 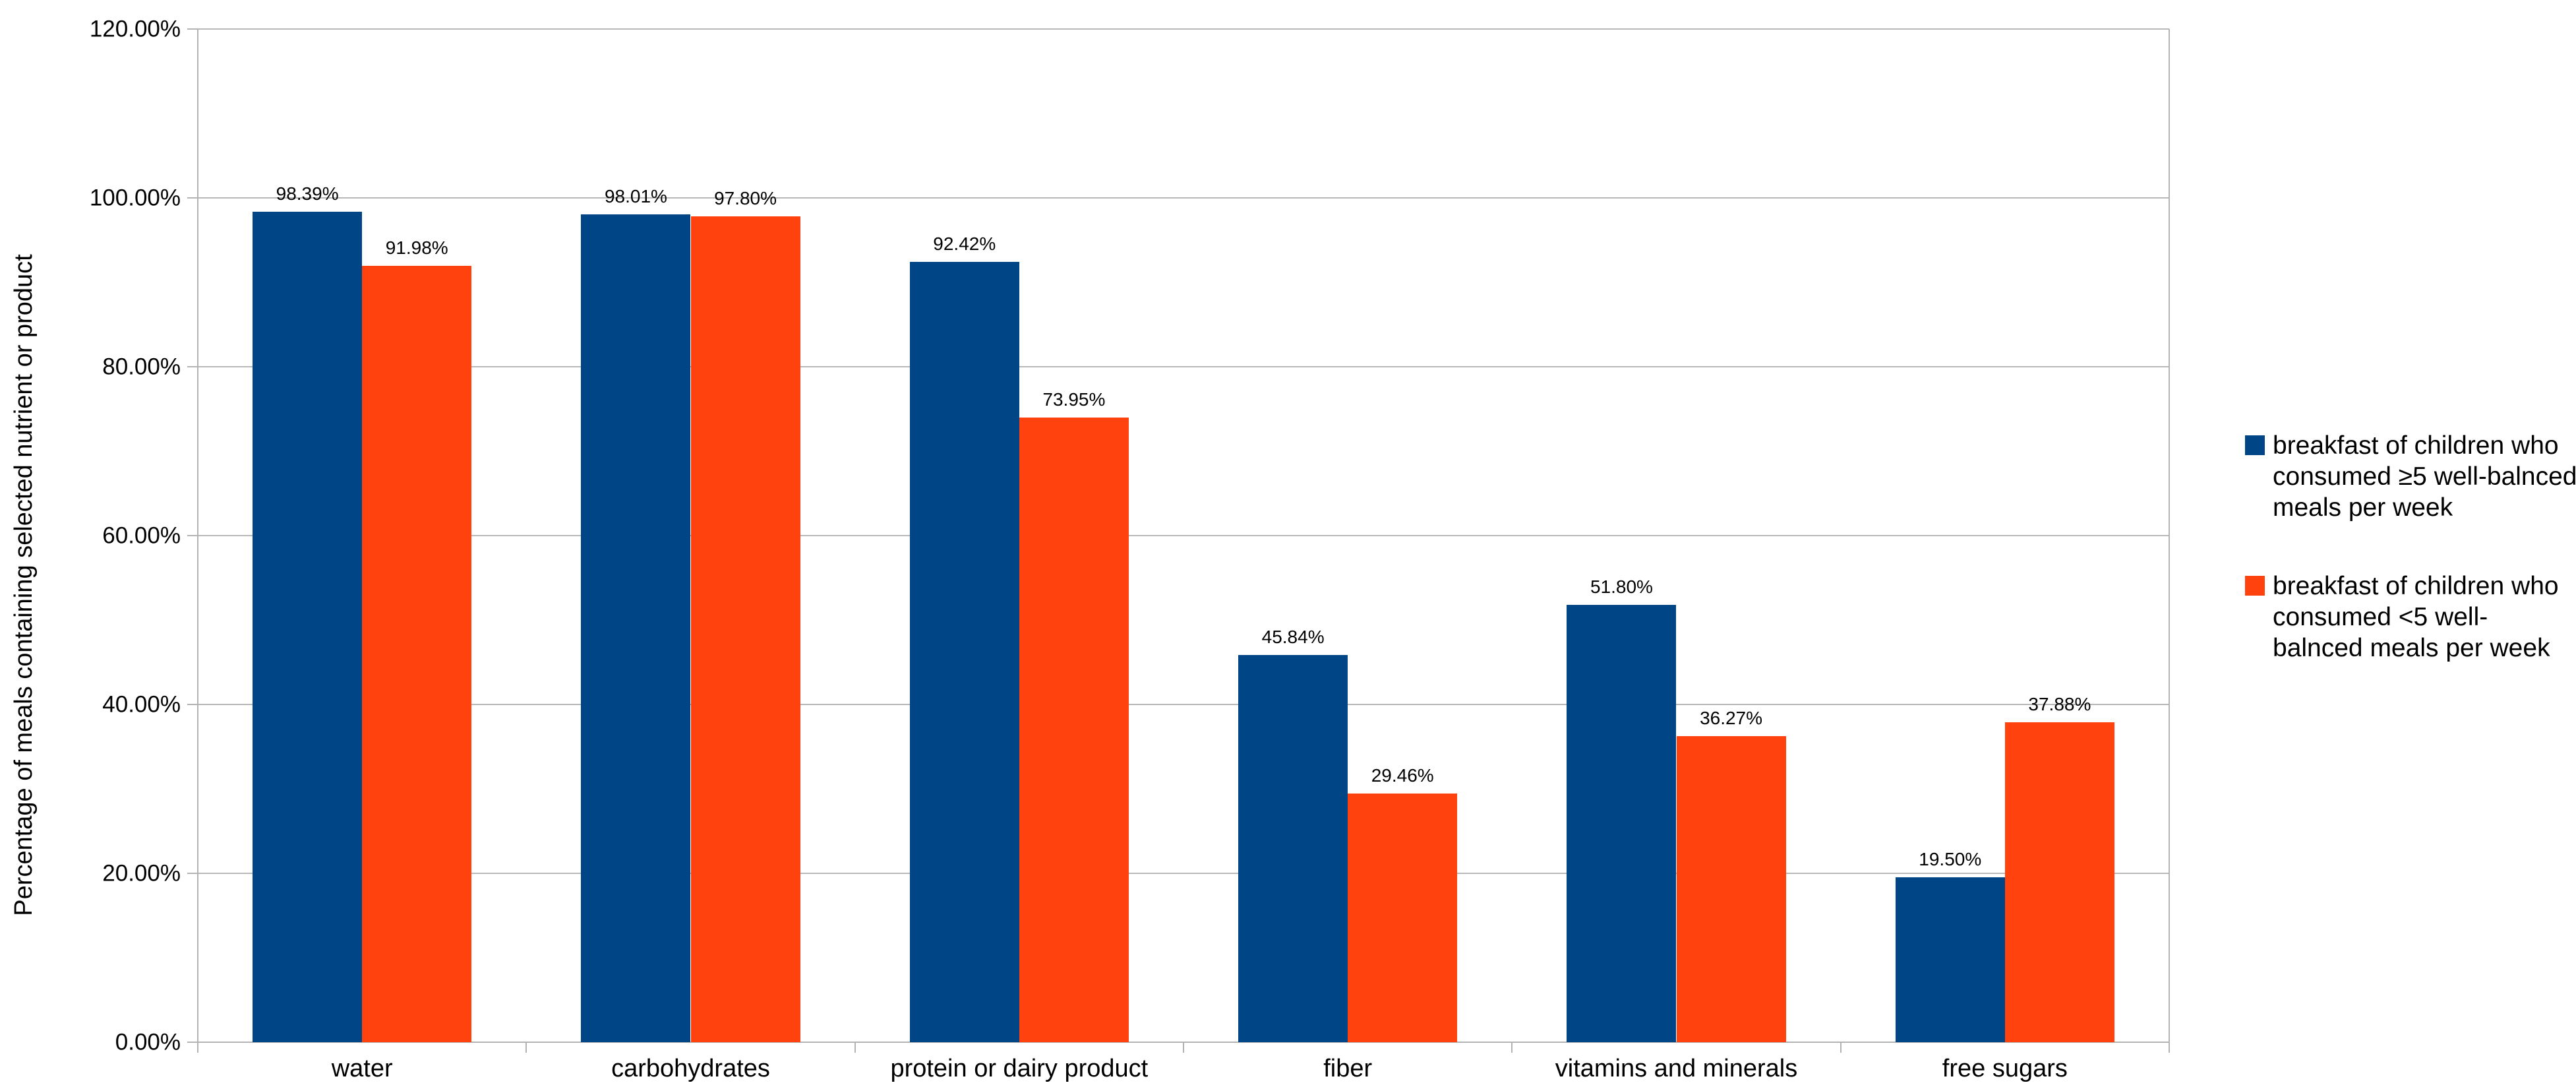 What do you see at coordinates (135, 198) in the screenshot?
I see `y-tick-label-100: 100.00%` at bounding box center [135, 198].